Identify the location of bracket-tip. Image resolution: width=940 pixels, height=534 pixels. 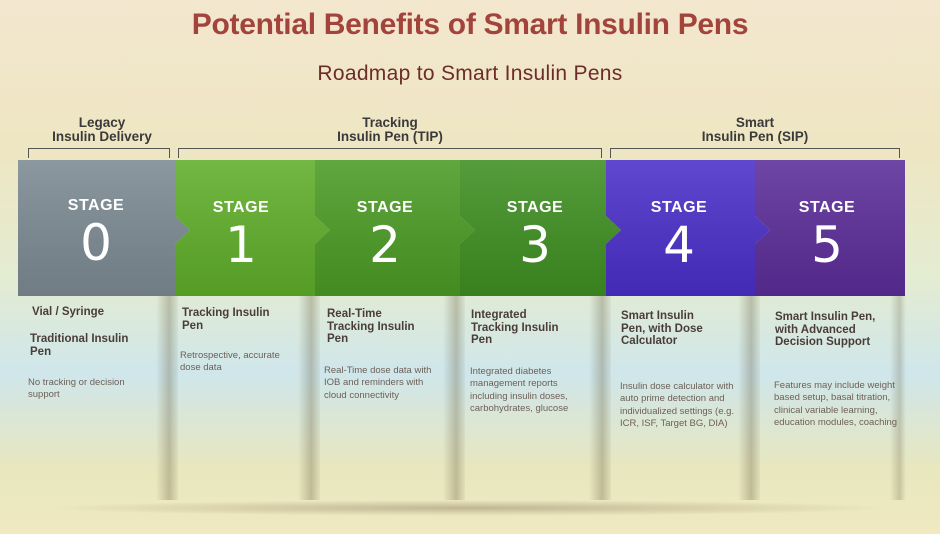
(390, 153).